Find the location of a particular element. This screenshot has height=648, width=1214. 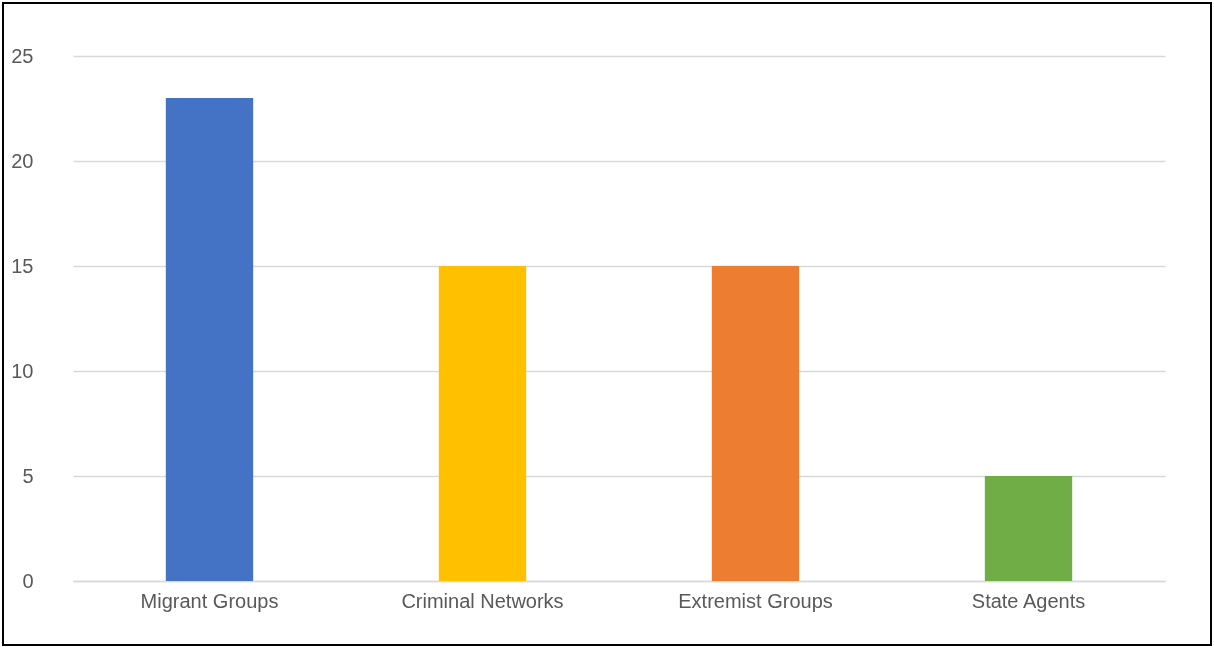

y-tick-label: 5 is located at coordinates (28, 475).